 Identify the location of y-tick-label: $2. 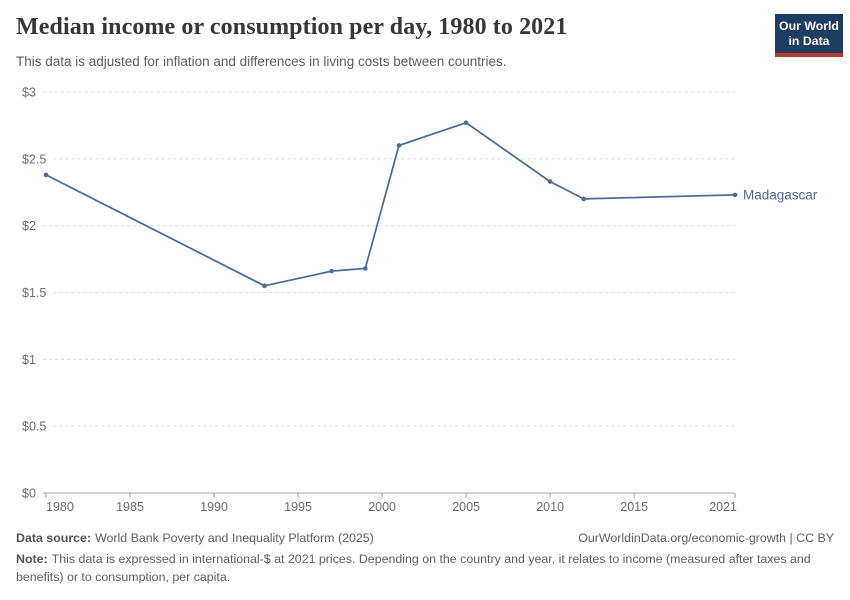
(29, 226).